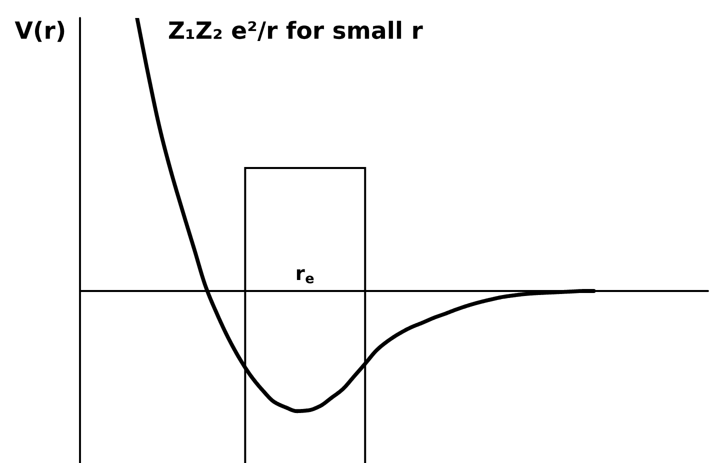 The height and width of the screenshot is (463, 719). What do you see at coordinates (39, 31) in the screenshot?
I see `y-axis-title: V(r)` at bounding box center [39, 31].